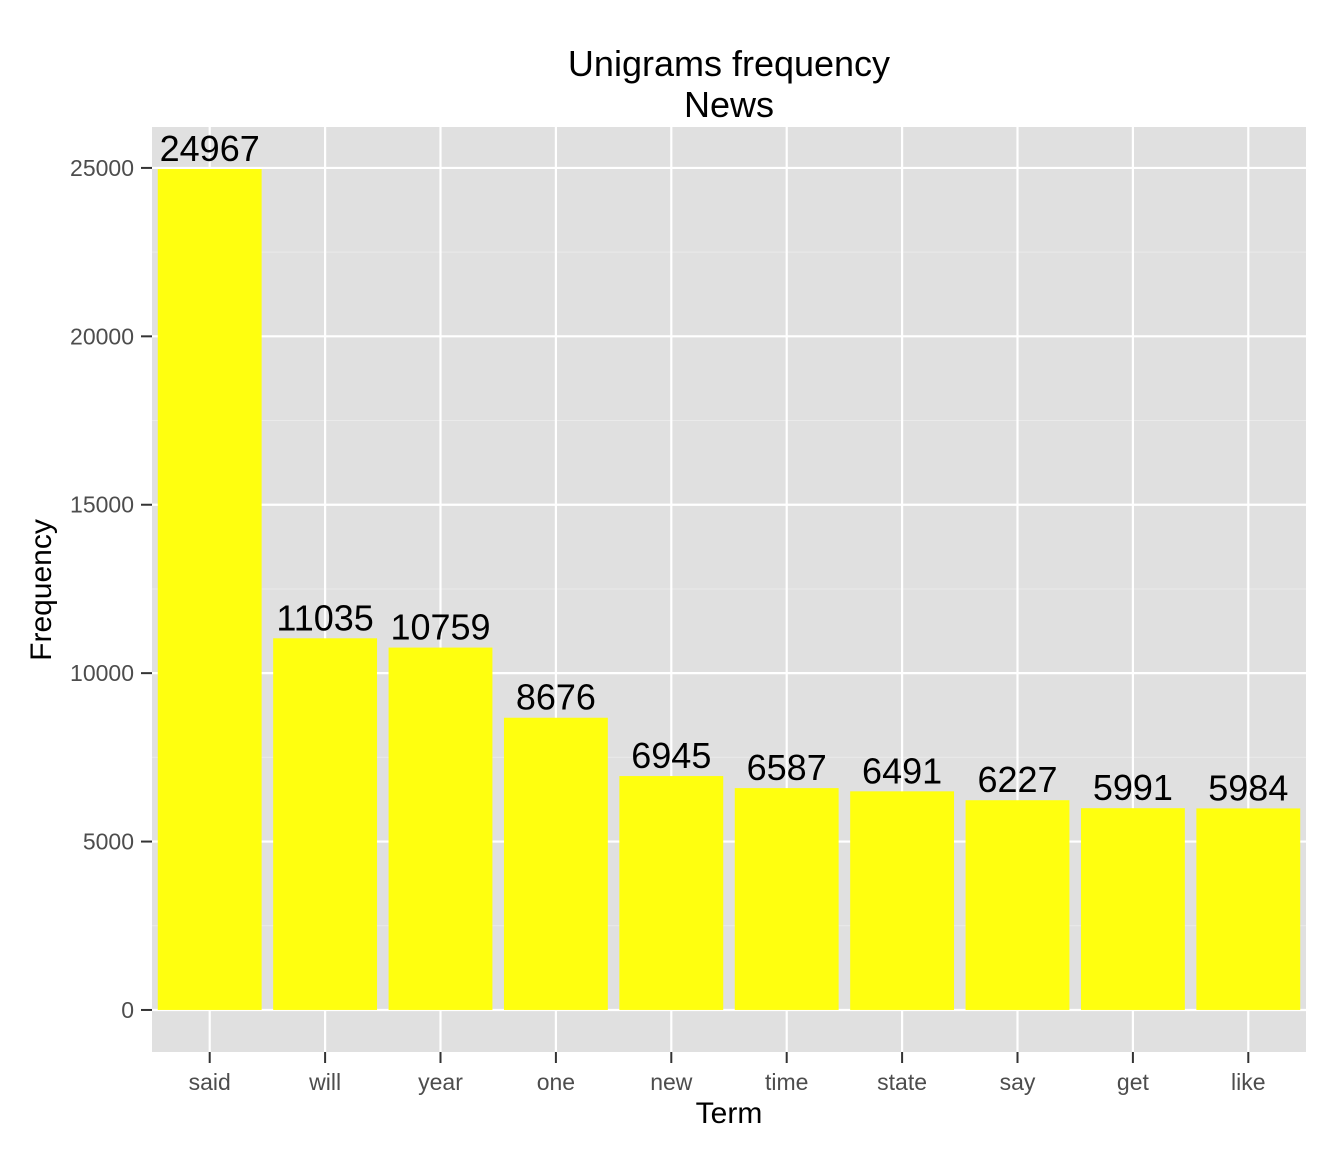  I want to click on bar-new, so click(671, 893).